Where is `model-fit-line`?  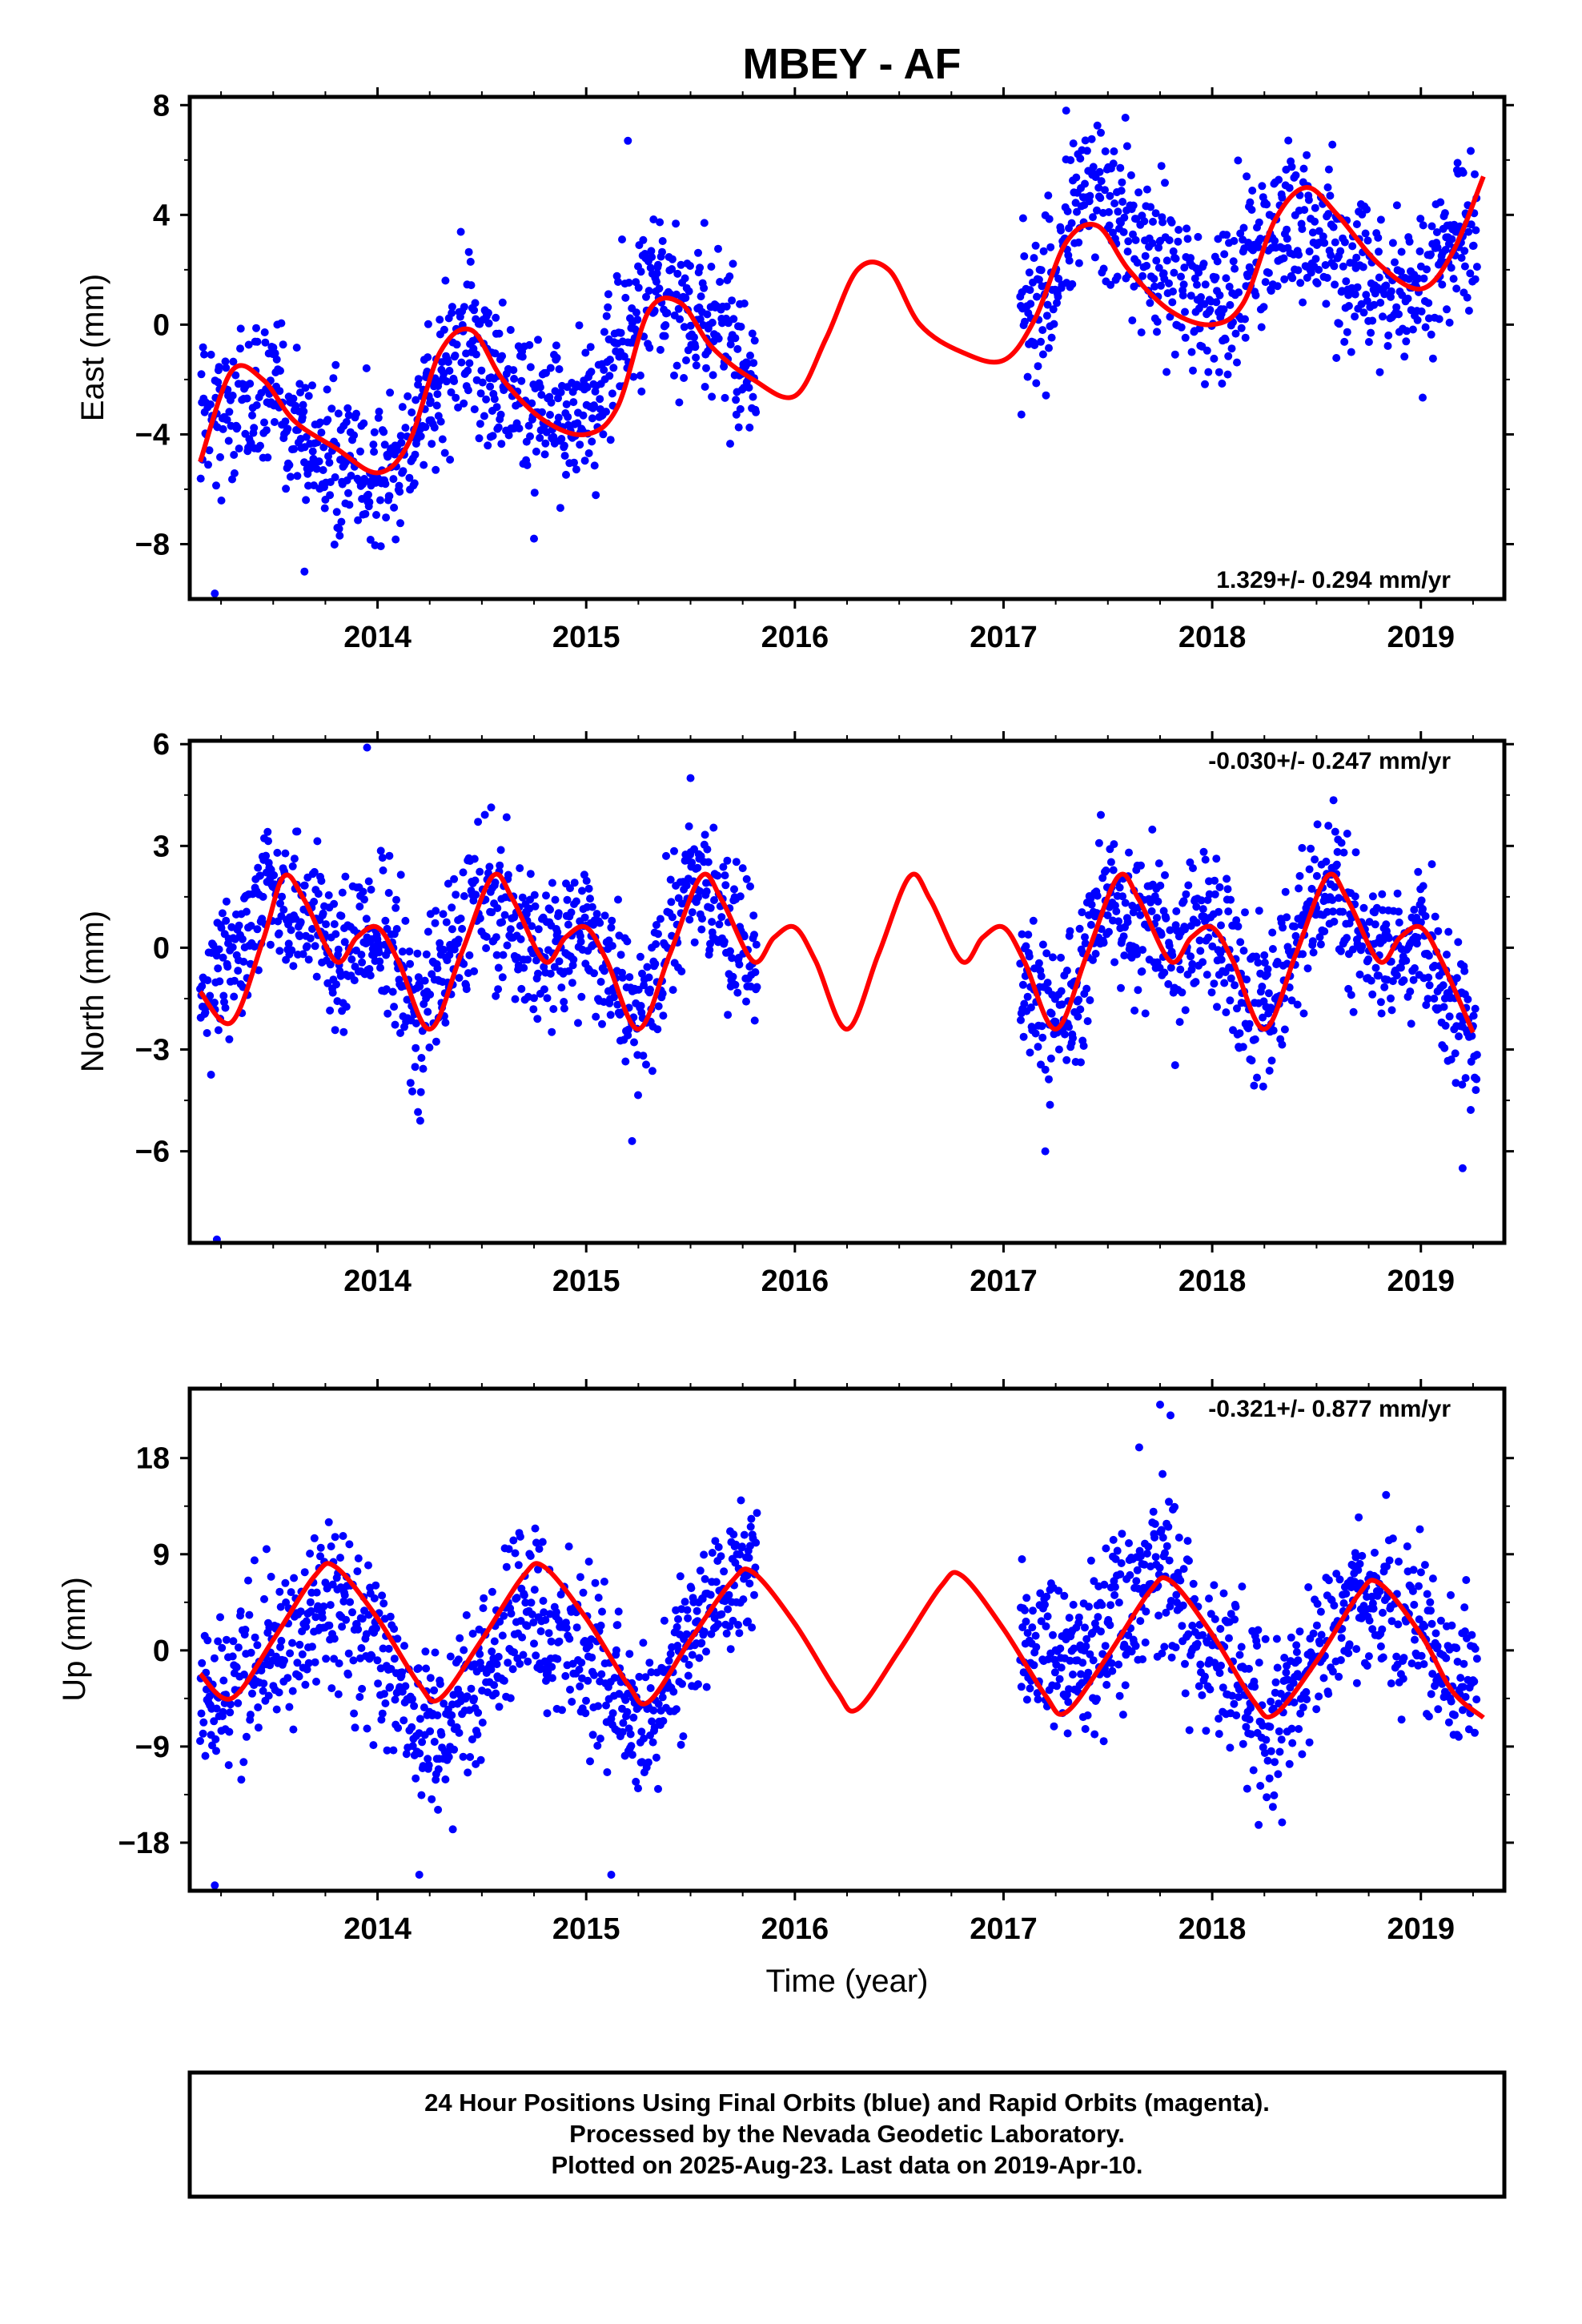
model-fit-line is located at coordinates (842, 325).